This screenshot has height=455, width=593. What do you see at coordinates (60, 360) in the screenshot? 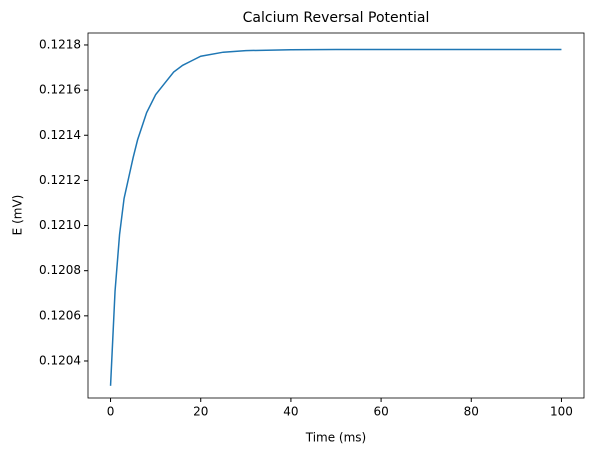
I see `y-tick-label: 0.1204` at bounding box center [60, 360].